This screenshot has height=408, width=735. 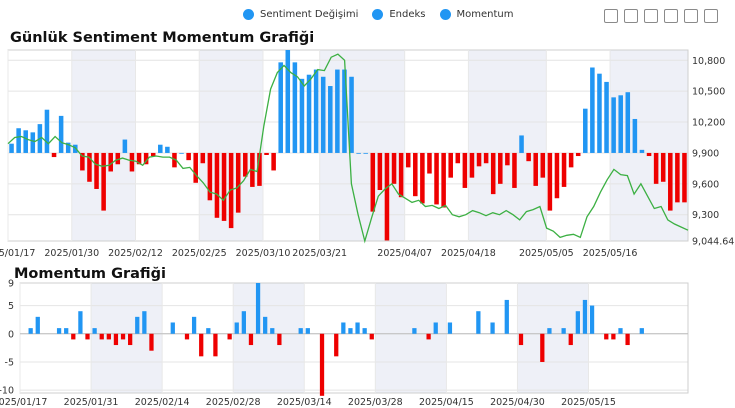 I want to click on y-tick-label: 10,200, so click(x=708, y=123).